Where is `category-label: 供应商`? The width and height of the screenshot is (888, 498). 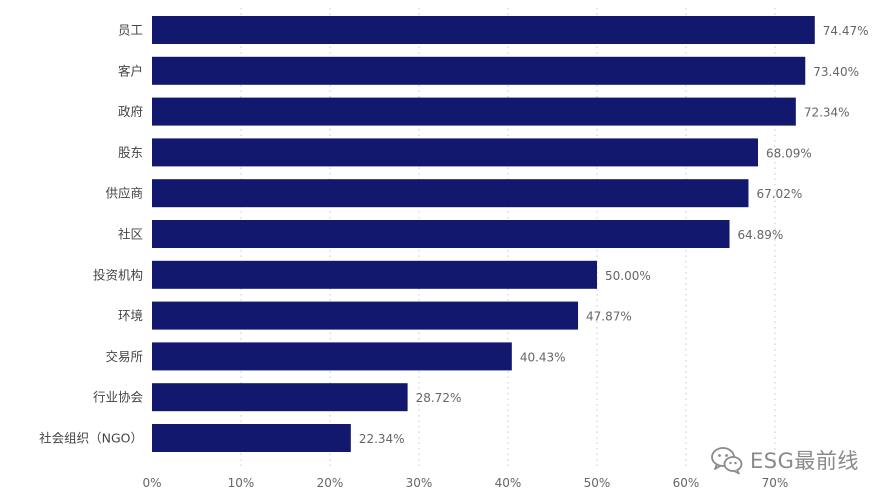
category-label: 供应商 is located at coordinates (124, 193).